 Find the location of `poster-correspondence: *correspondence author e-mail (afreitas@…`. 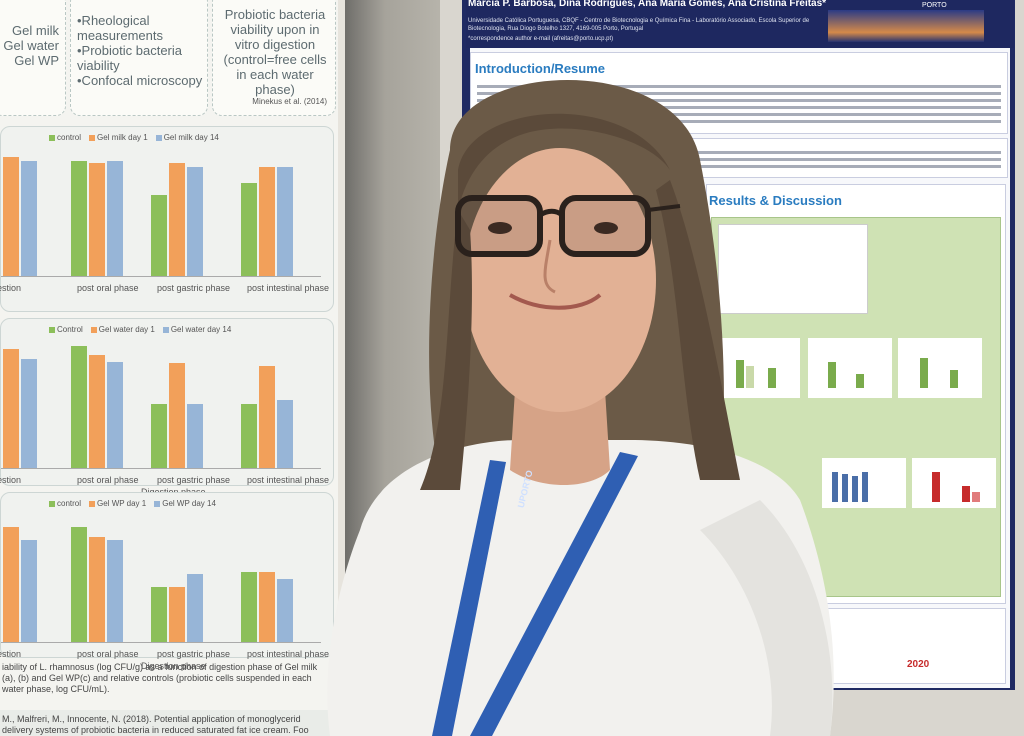

poster-correspondence: *correspondence author e-mail (afreitas@… is located at coordinates (541, 39).